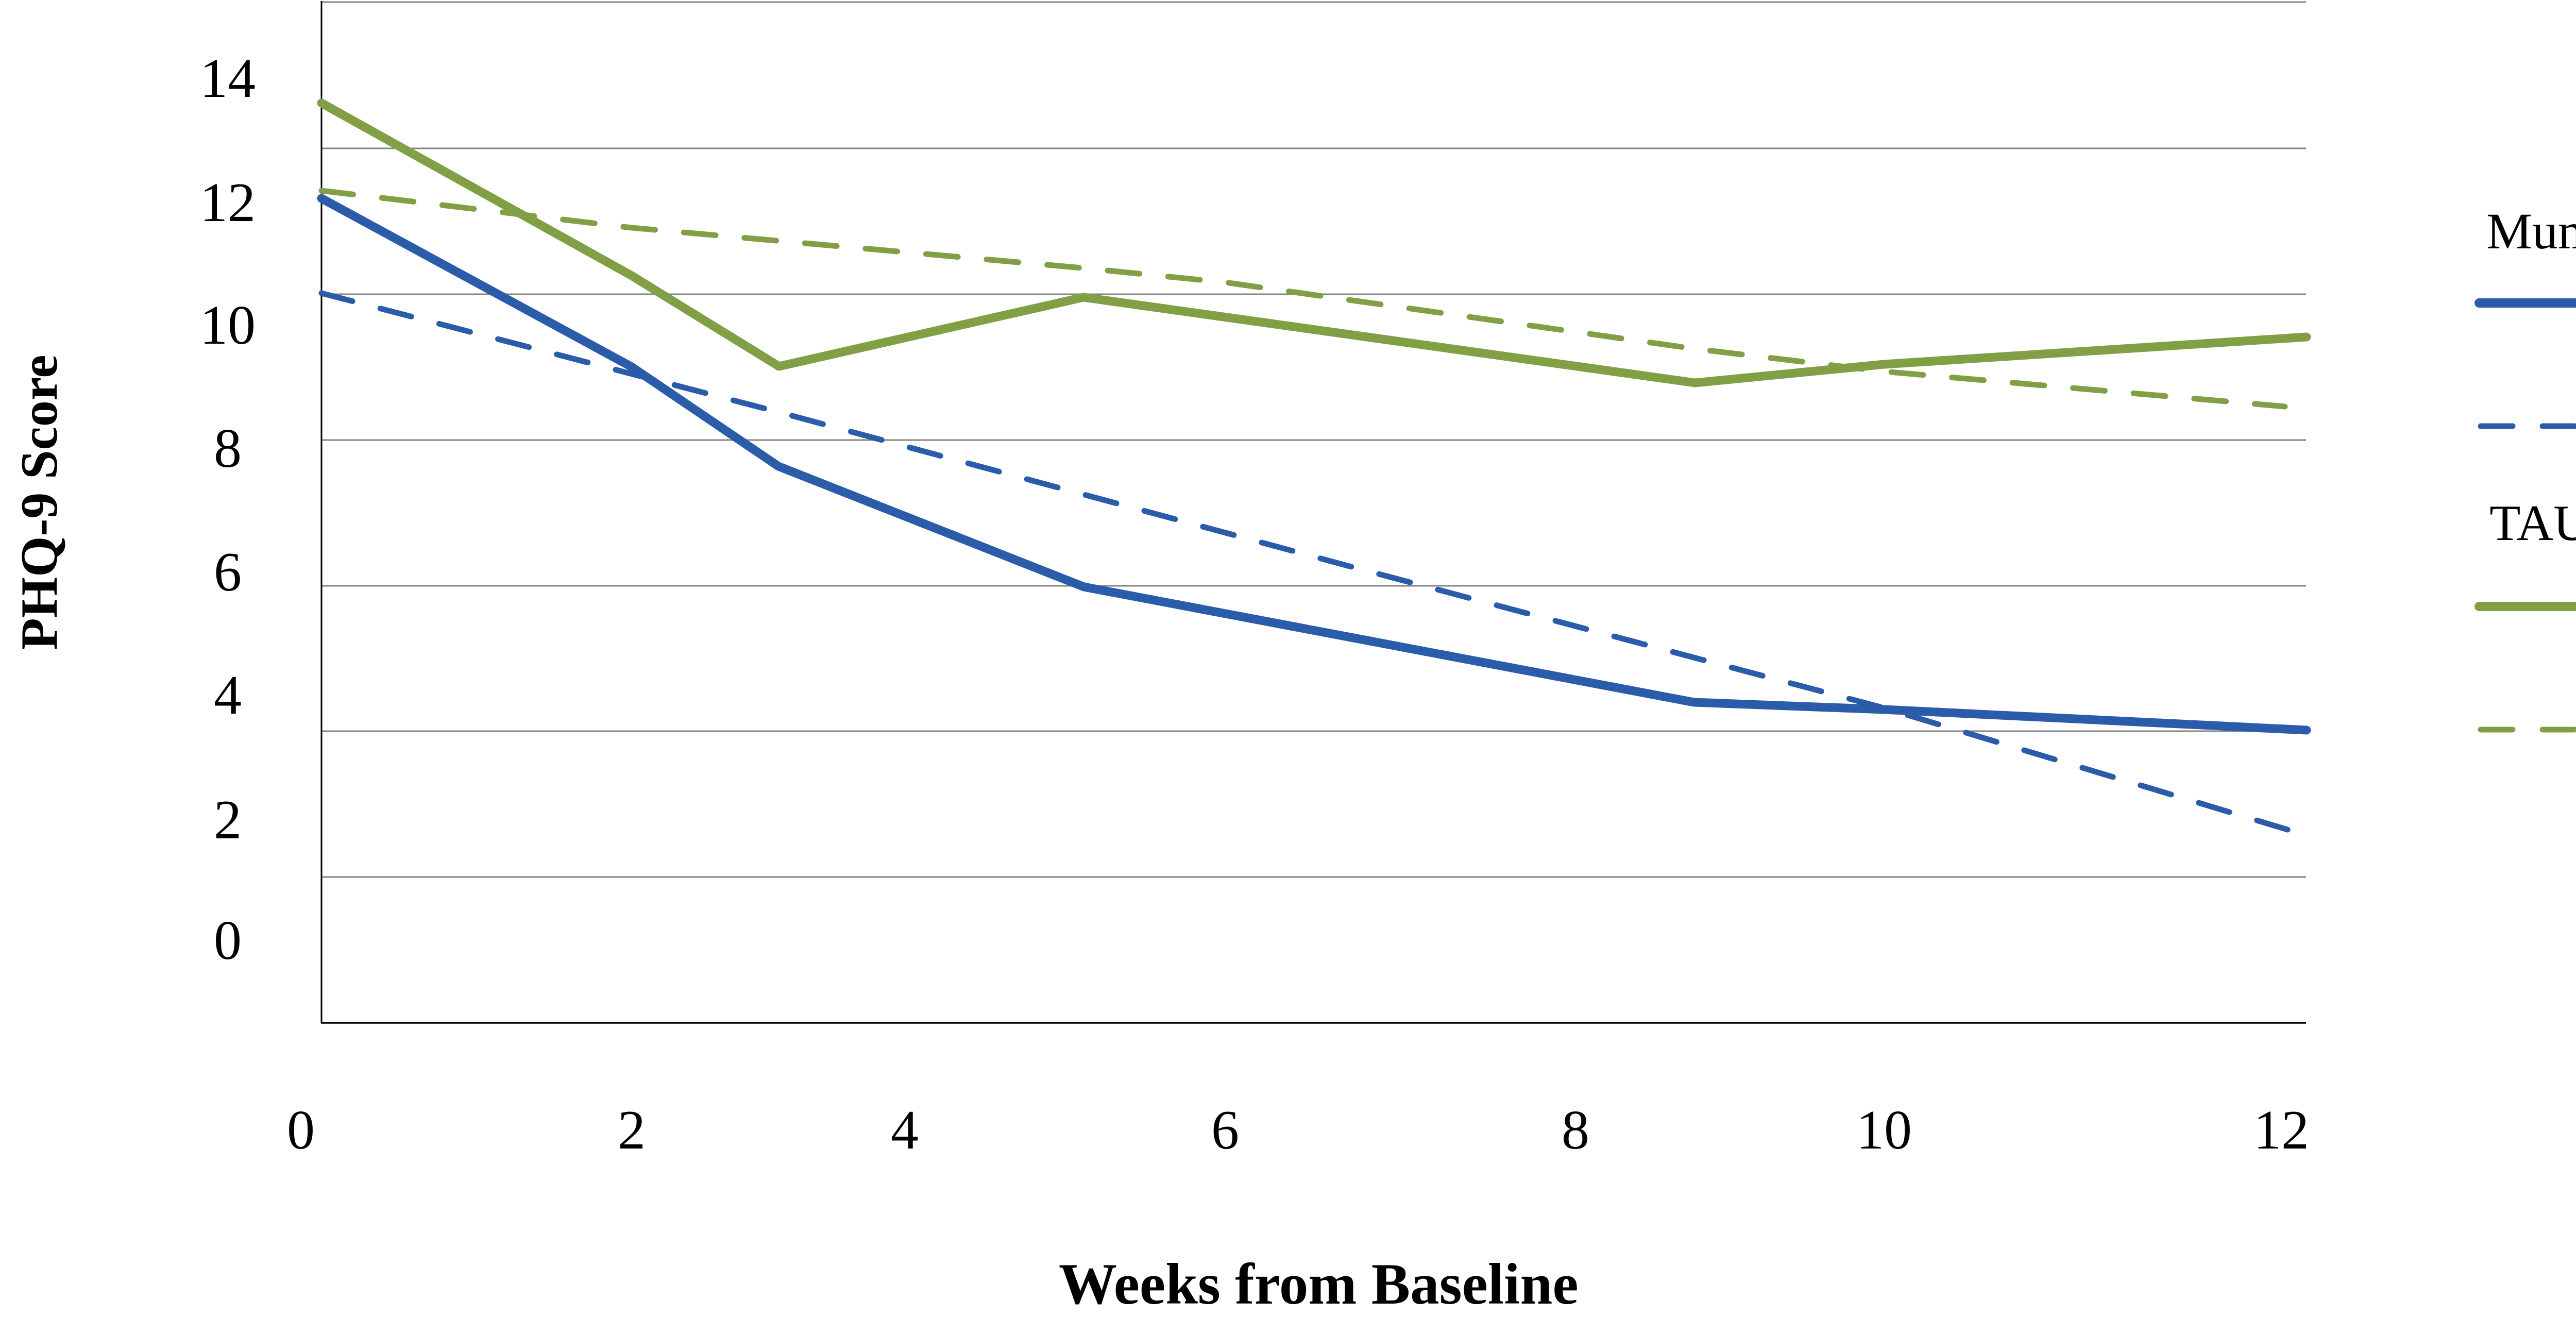 This screenshot has height=1317, width=2576. I want to click on svg-text: Weeks from Baseline, so click(1319, 1284).